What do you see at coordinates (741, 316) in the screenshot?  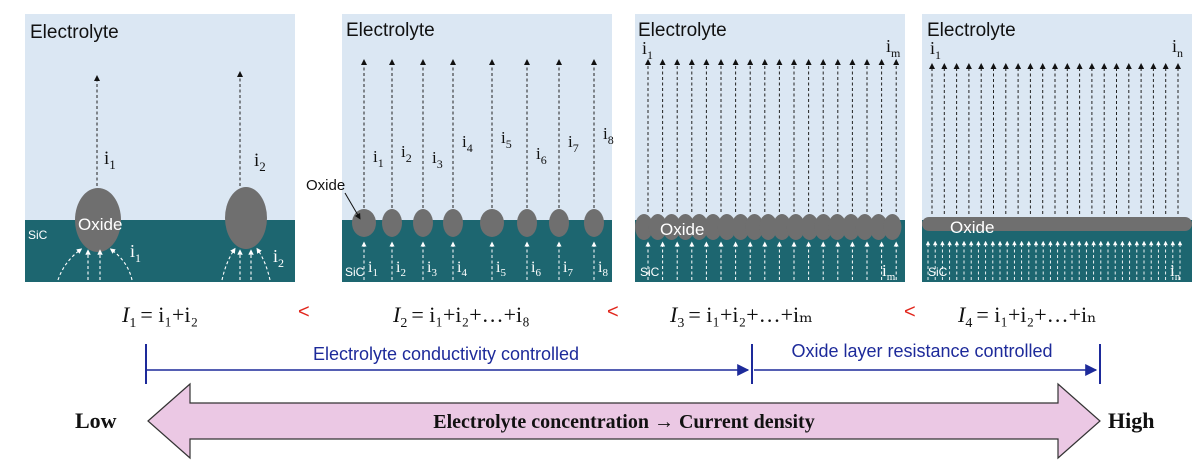 I see `equation-I3: I3 = i₁+i₂+…+iₘ` at bounding box center [741, 316].